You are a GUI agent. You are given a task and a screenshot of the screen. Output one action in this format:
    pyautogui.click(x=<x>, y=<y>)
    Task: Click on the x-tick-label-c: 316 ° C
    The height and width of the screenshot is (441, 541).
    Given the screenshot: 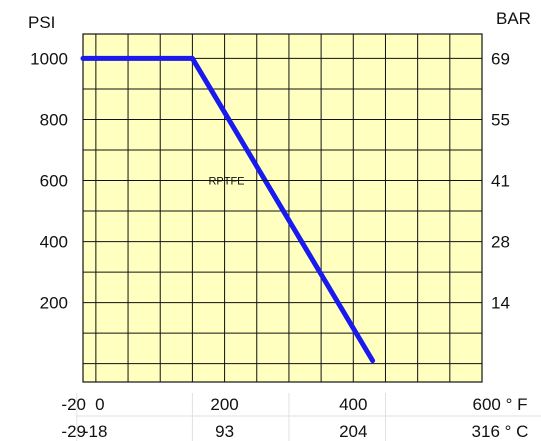 What is the action you would take?
    pyautogui.click(x=500, y=431)
    